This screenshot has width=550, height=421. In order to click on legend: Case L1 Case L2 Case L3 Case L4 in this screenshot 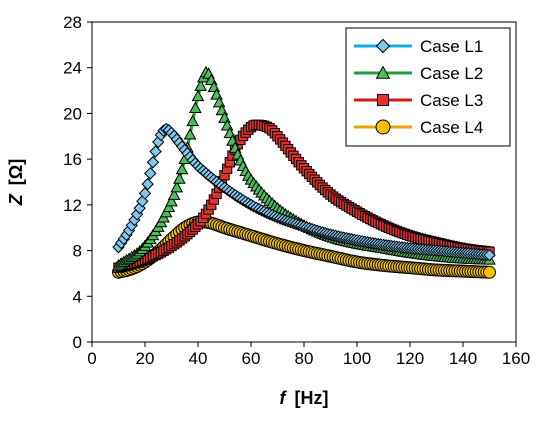, I will do `click(428, 87)`.